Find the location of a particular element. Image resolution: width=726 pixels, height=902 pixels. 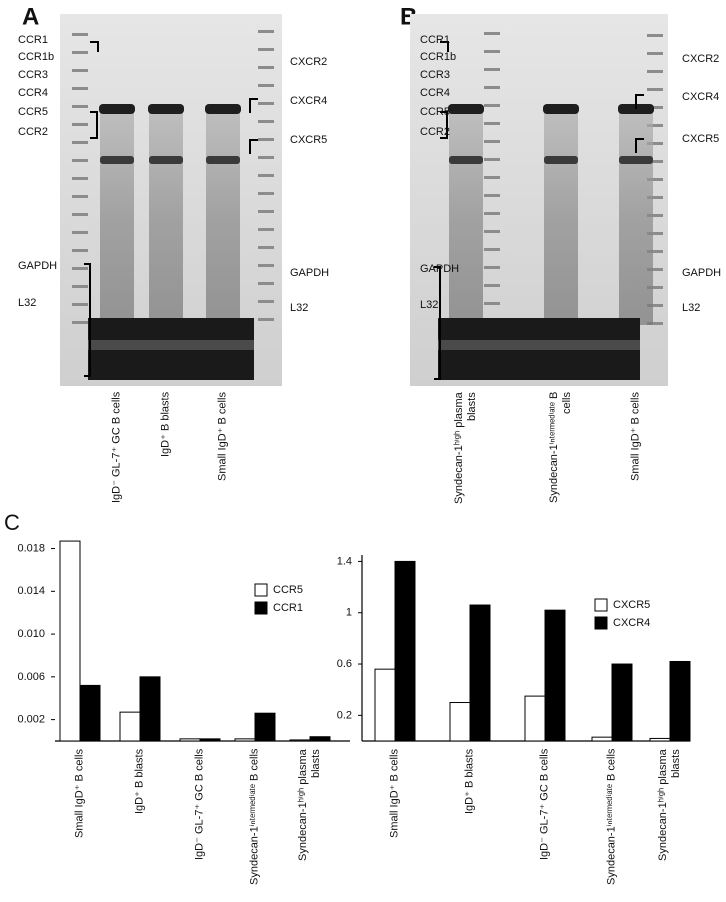

y-tick-label: 1.4 is located at coordinates (344, 561).